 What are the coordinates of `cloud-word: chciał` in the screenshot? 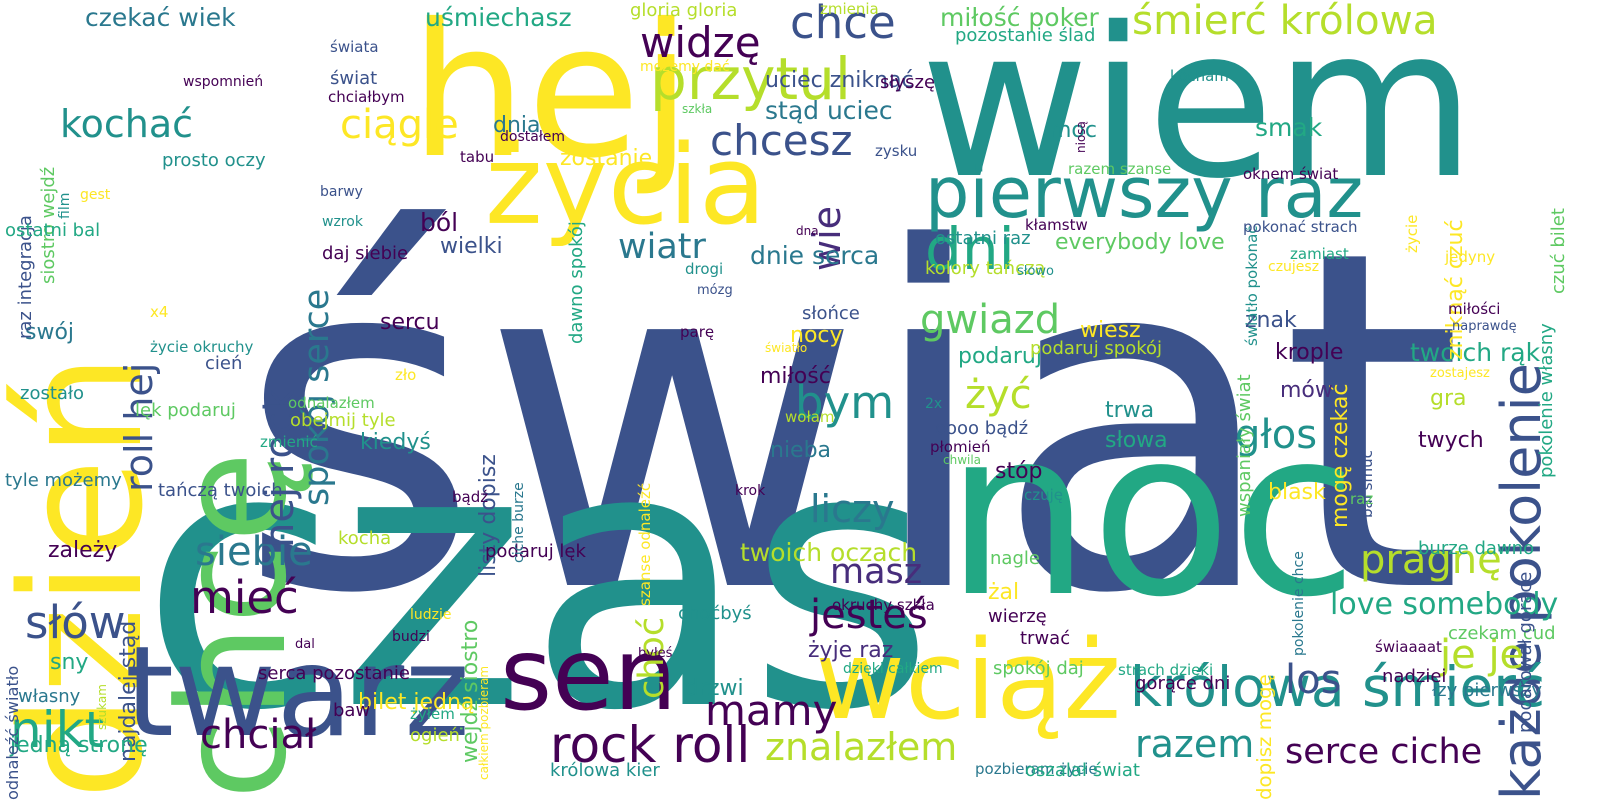 It's located at (258, 735).